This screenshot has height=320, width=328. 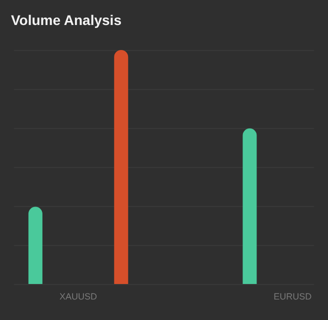 What do you see at coordinates (79, 297) in the screenshot?
I see `x-tick-label: XAUUSD` at bounding box center [79, 297].